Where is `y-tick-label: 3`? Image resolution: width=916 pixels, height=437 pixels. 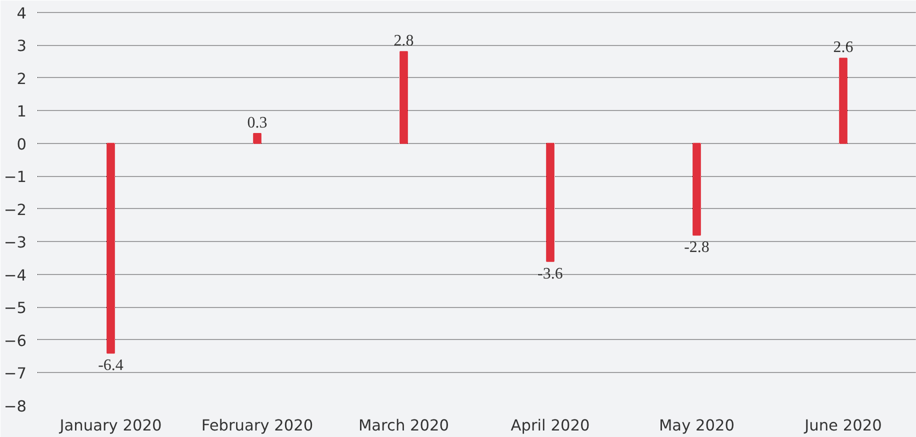
y-tick-label: 3 is located at coordinates (21, 46).